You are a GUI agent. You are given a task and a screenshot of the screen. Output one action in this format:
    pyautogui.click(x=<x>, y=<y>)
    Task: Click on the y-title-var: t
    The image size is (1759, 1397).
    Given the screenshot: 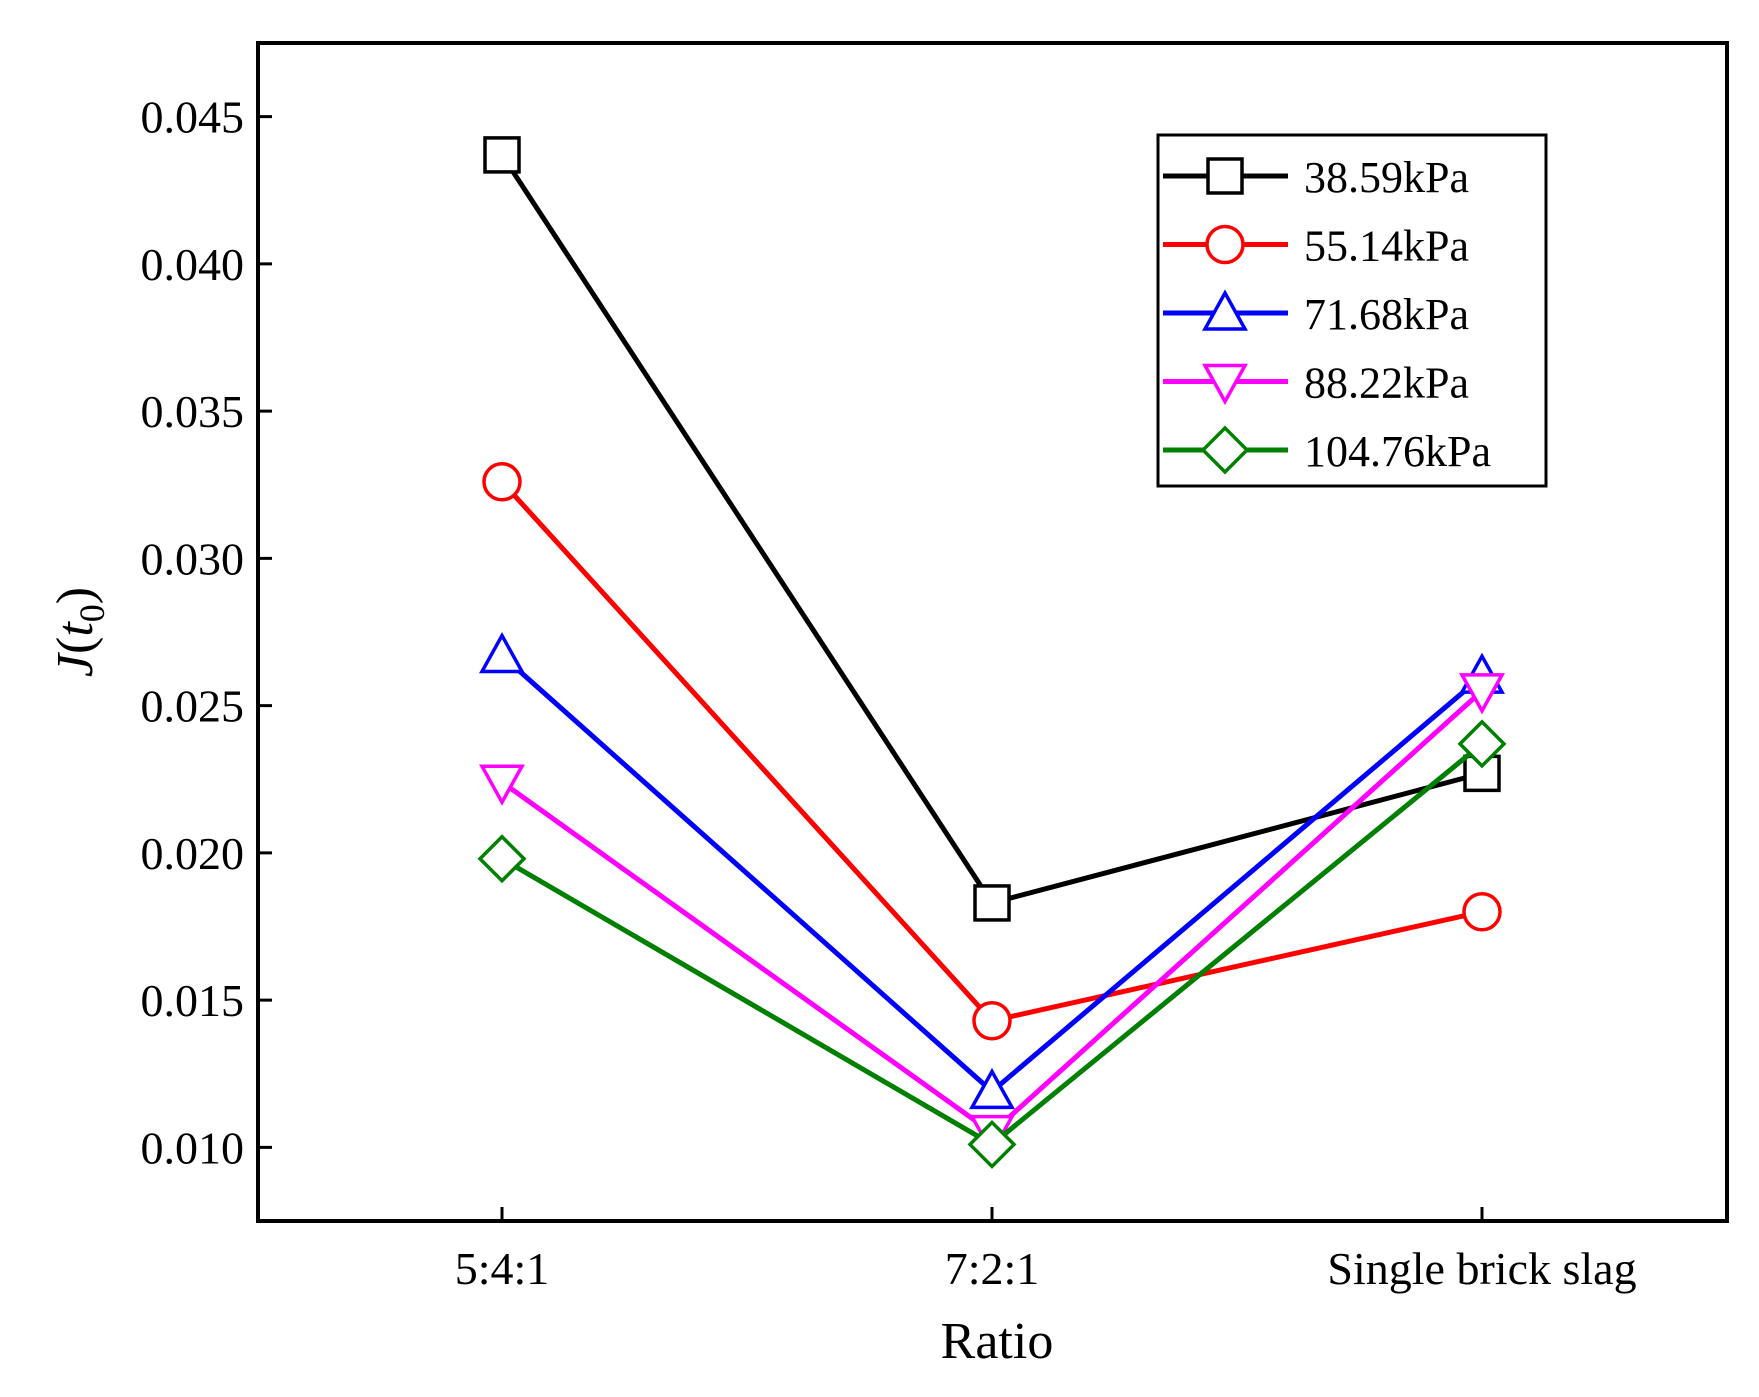 What is the action you would take?
    pyautogui.click(x=75, y=629)
    